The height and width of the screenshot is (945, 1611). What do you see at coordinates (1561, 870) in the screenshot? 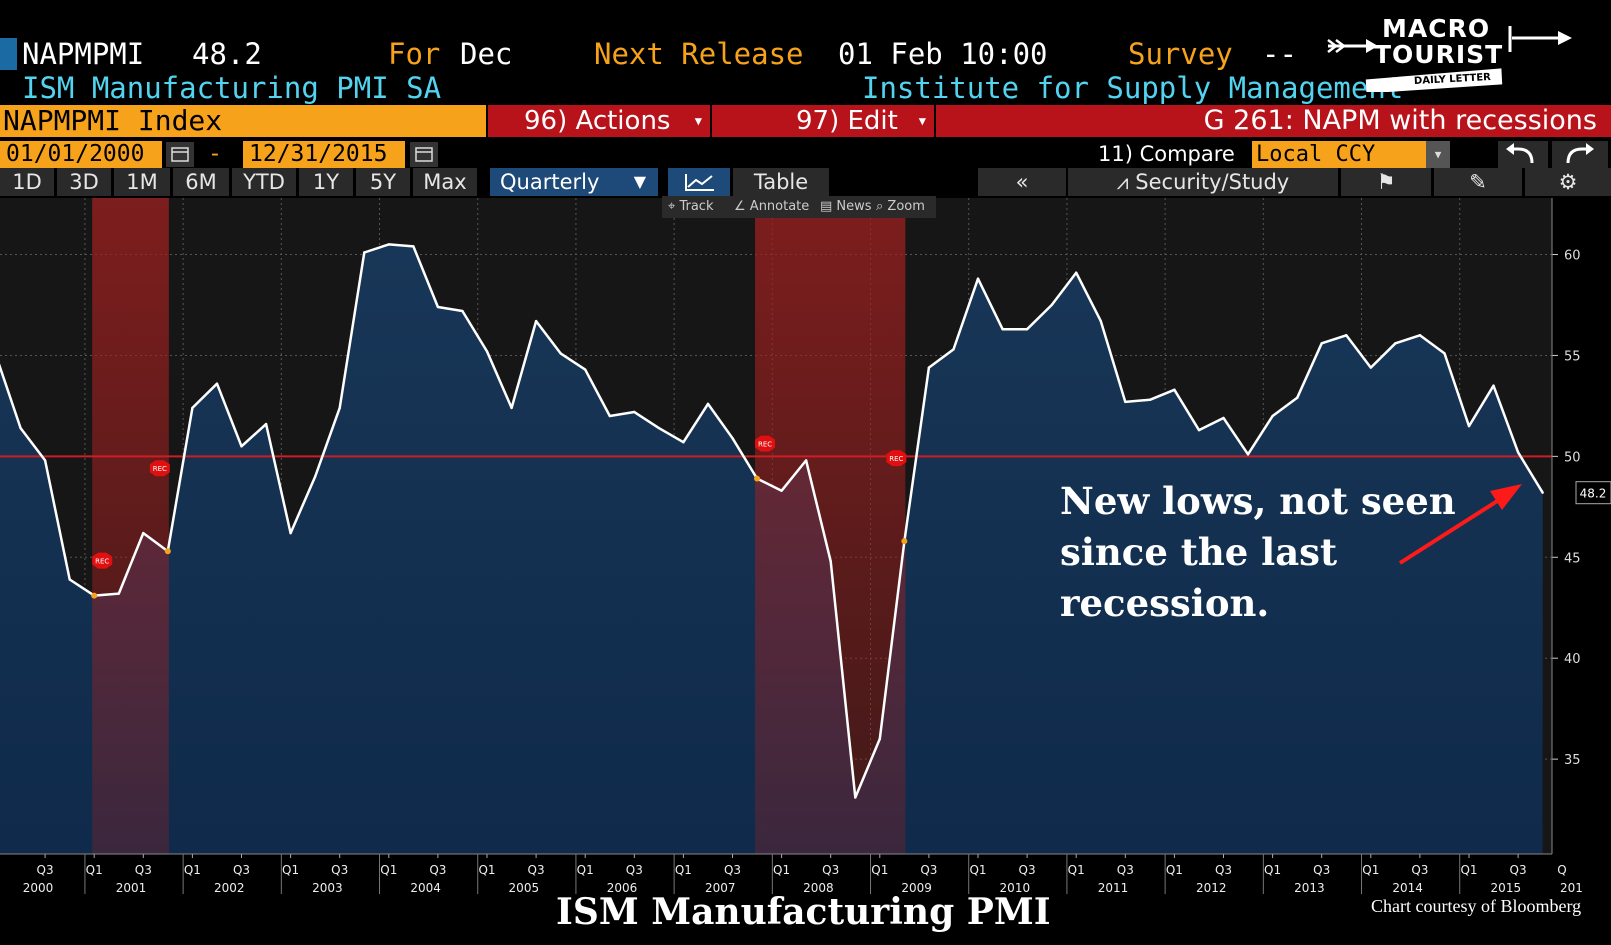
I see `x-quarter-label-edge: Q` at bounding box center [1561, 870].